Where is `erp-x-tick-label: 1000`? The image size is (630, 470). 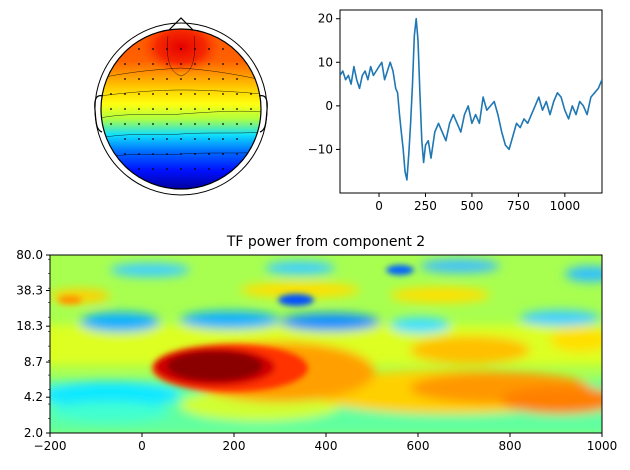 erp-x-tick-label: 1000 is located at coordinates (565, 206).